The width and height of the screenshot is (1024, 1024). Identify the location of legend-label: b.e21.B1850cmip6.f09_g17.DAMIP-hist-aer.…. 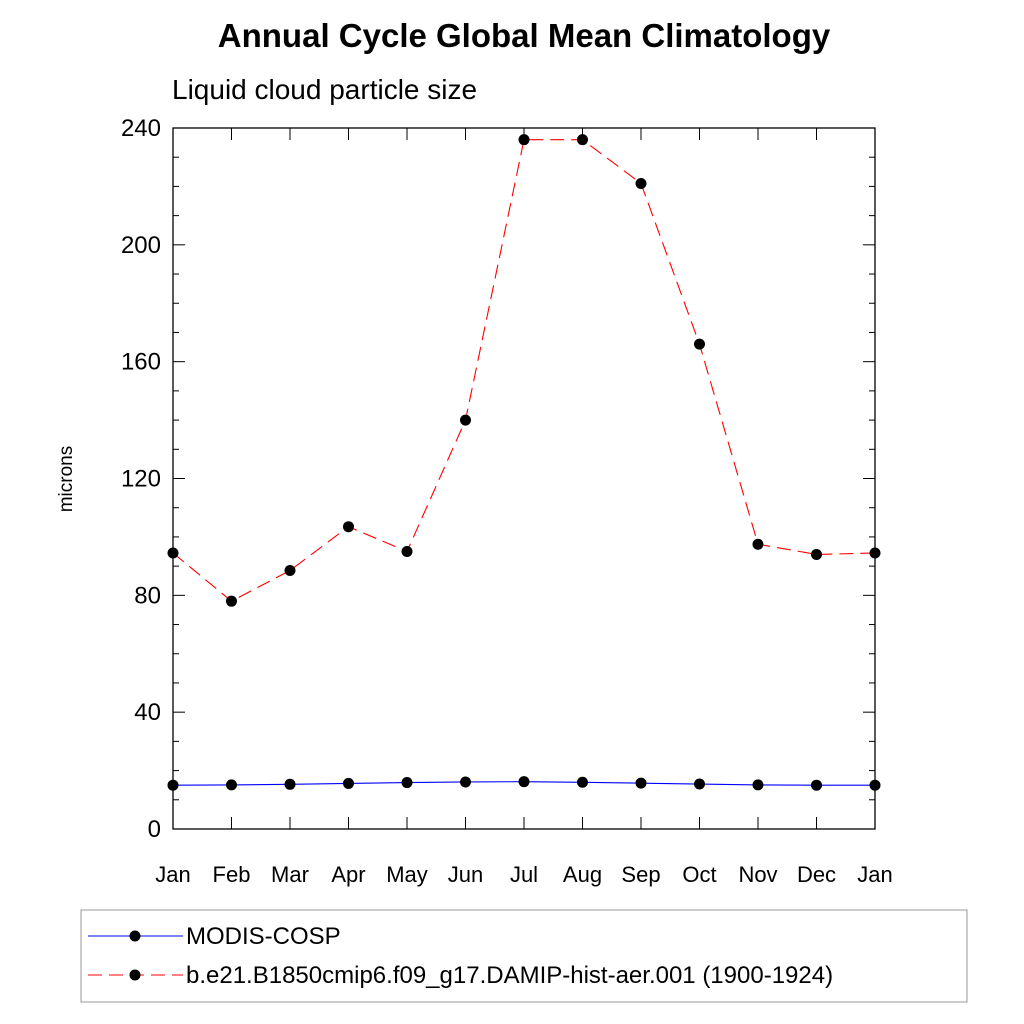
(509, 975).